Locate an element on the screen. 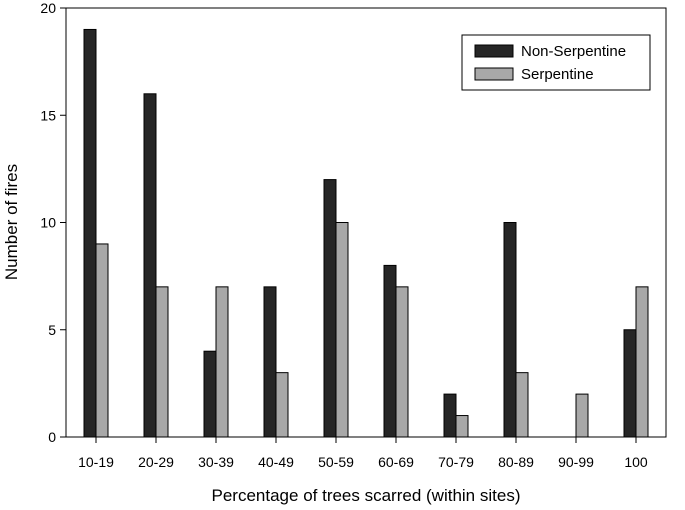 Image resolution: width=685 pixels, height=510 pixels. legend-swatch-serpentine is located at coordinates (494, 74).